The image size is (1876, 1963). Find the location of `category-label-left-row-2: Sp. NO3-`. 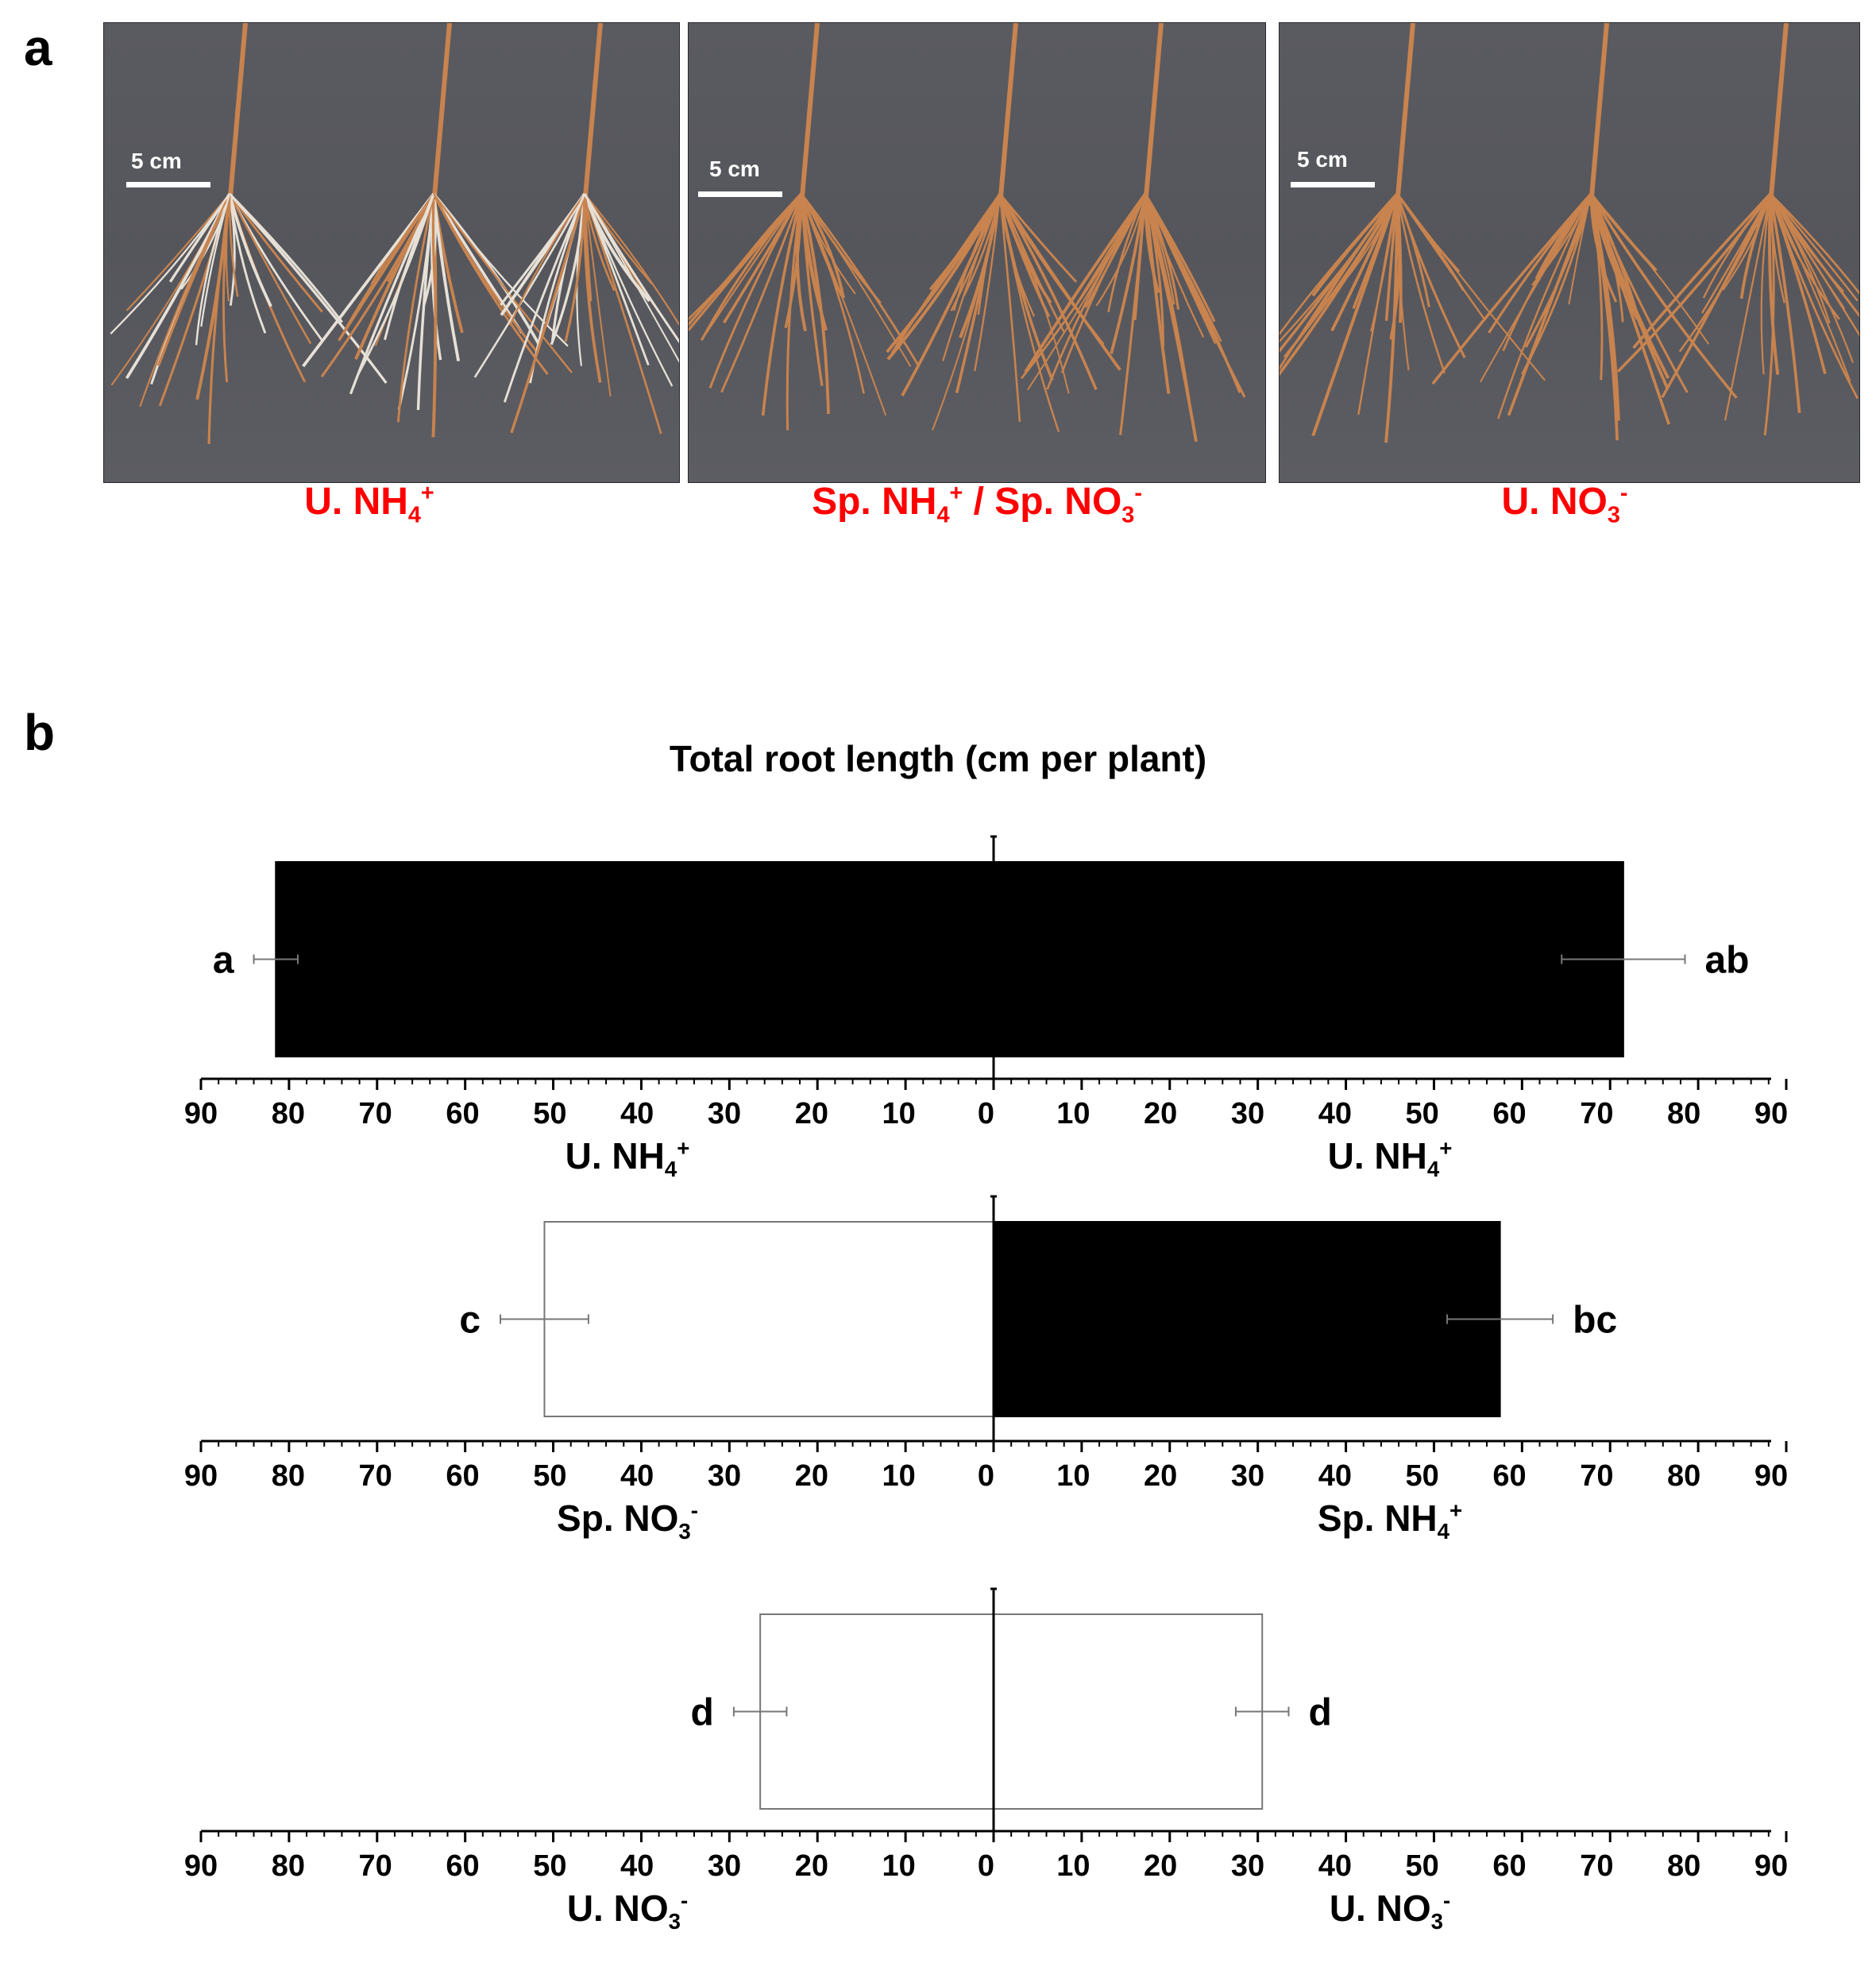

category-label-left-row-2: Sp. NO3- is located at coordinates (627, 1520).